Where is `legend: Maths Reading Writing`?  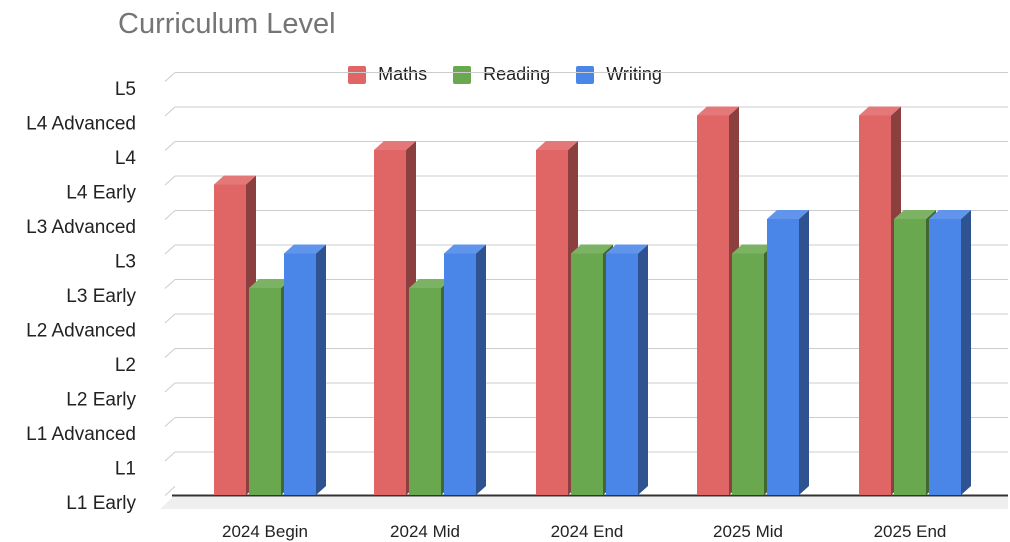
legend: Maths Reading Writing is located at coordinates (505, 74).